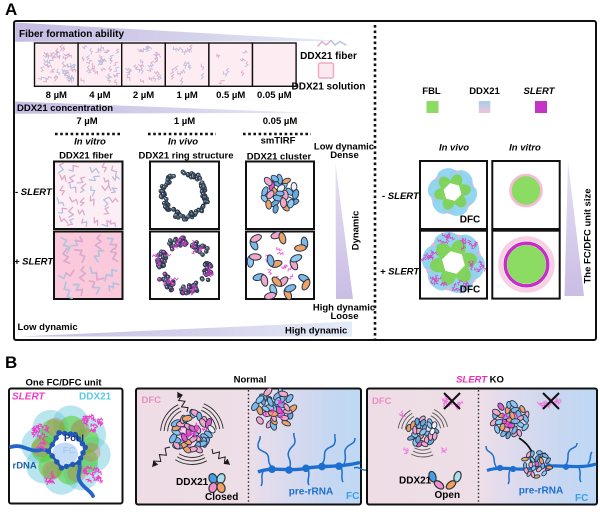  I want to click on svg-text: Dense, so click(344, 155).